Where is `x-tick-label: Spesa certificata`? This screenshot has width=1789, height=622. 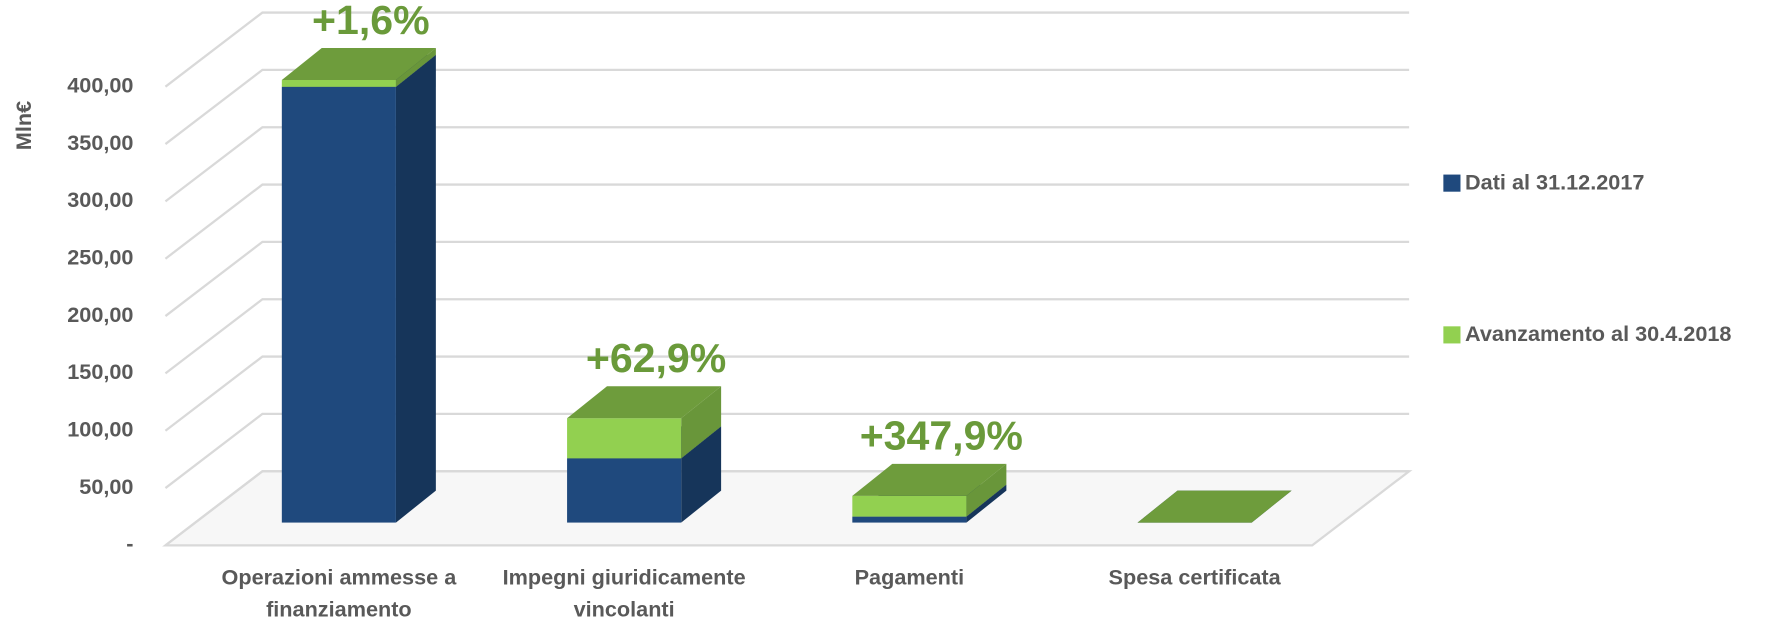 x-tick-label: Spesa certificata is located at coordinates (1195, 576).